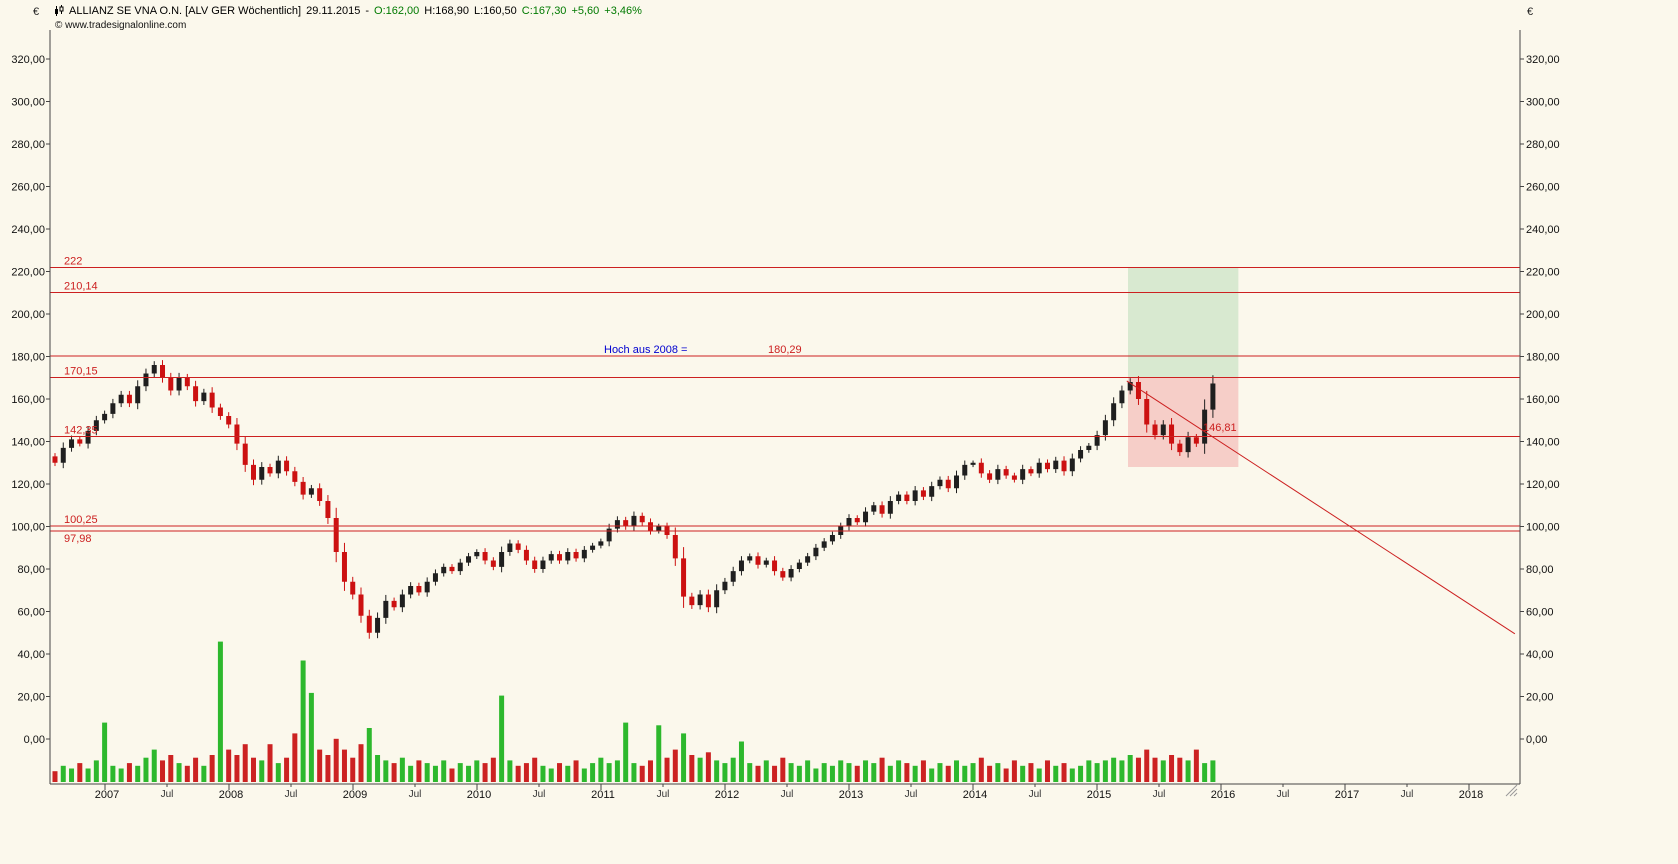 Image resolution: width=1678 pixels, height=864 pixels. What do you see at coordinates (1543, 358) in the screenshot?
I see `y-axis-label-right: 180,00` at bounding box center [1543, 358].